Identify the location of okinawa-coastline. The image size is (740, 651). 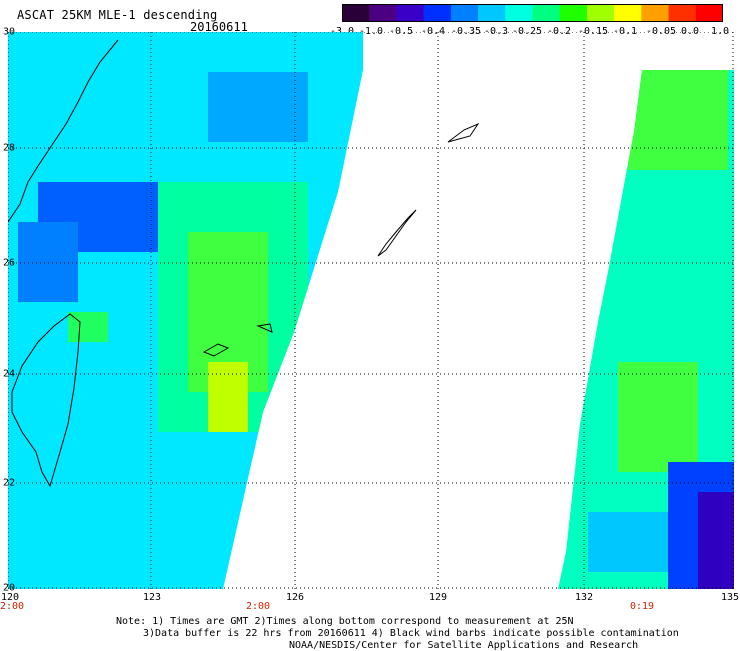
(397, 233).